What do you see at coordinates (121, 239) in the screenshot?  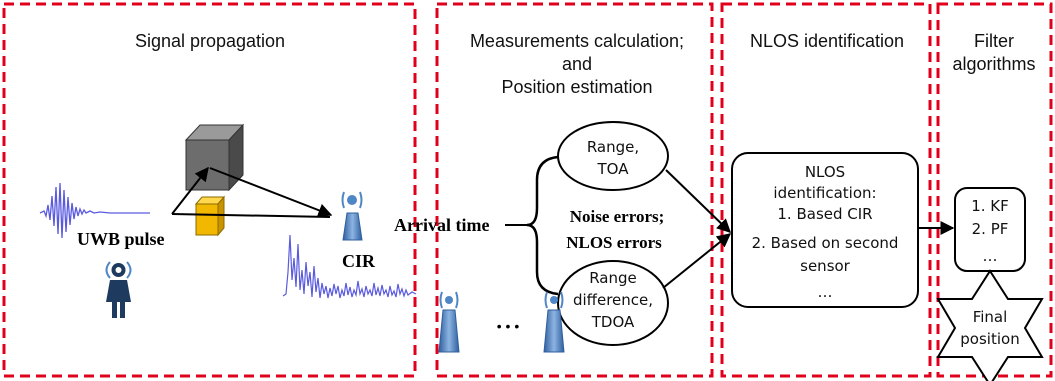 I see `uwb-pulse-label: UWB pulse` at bounding box center [121, 239].